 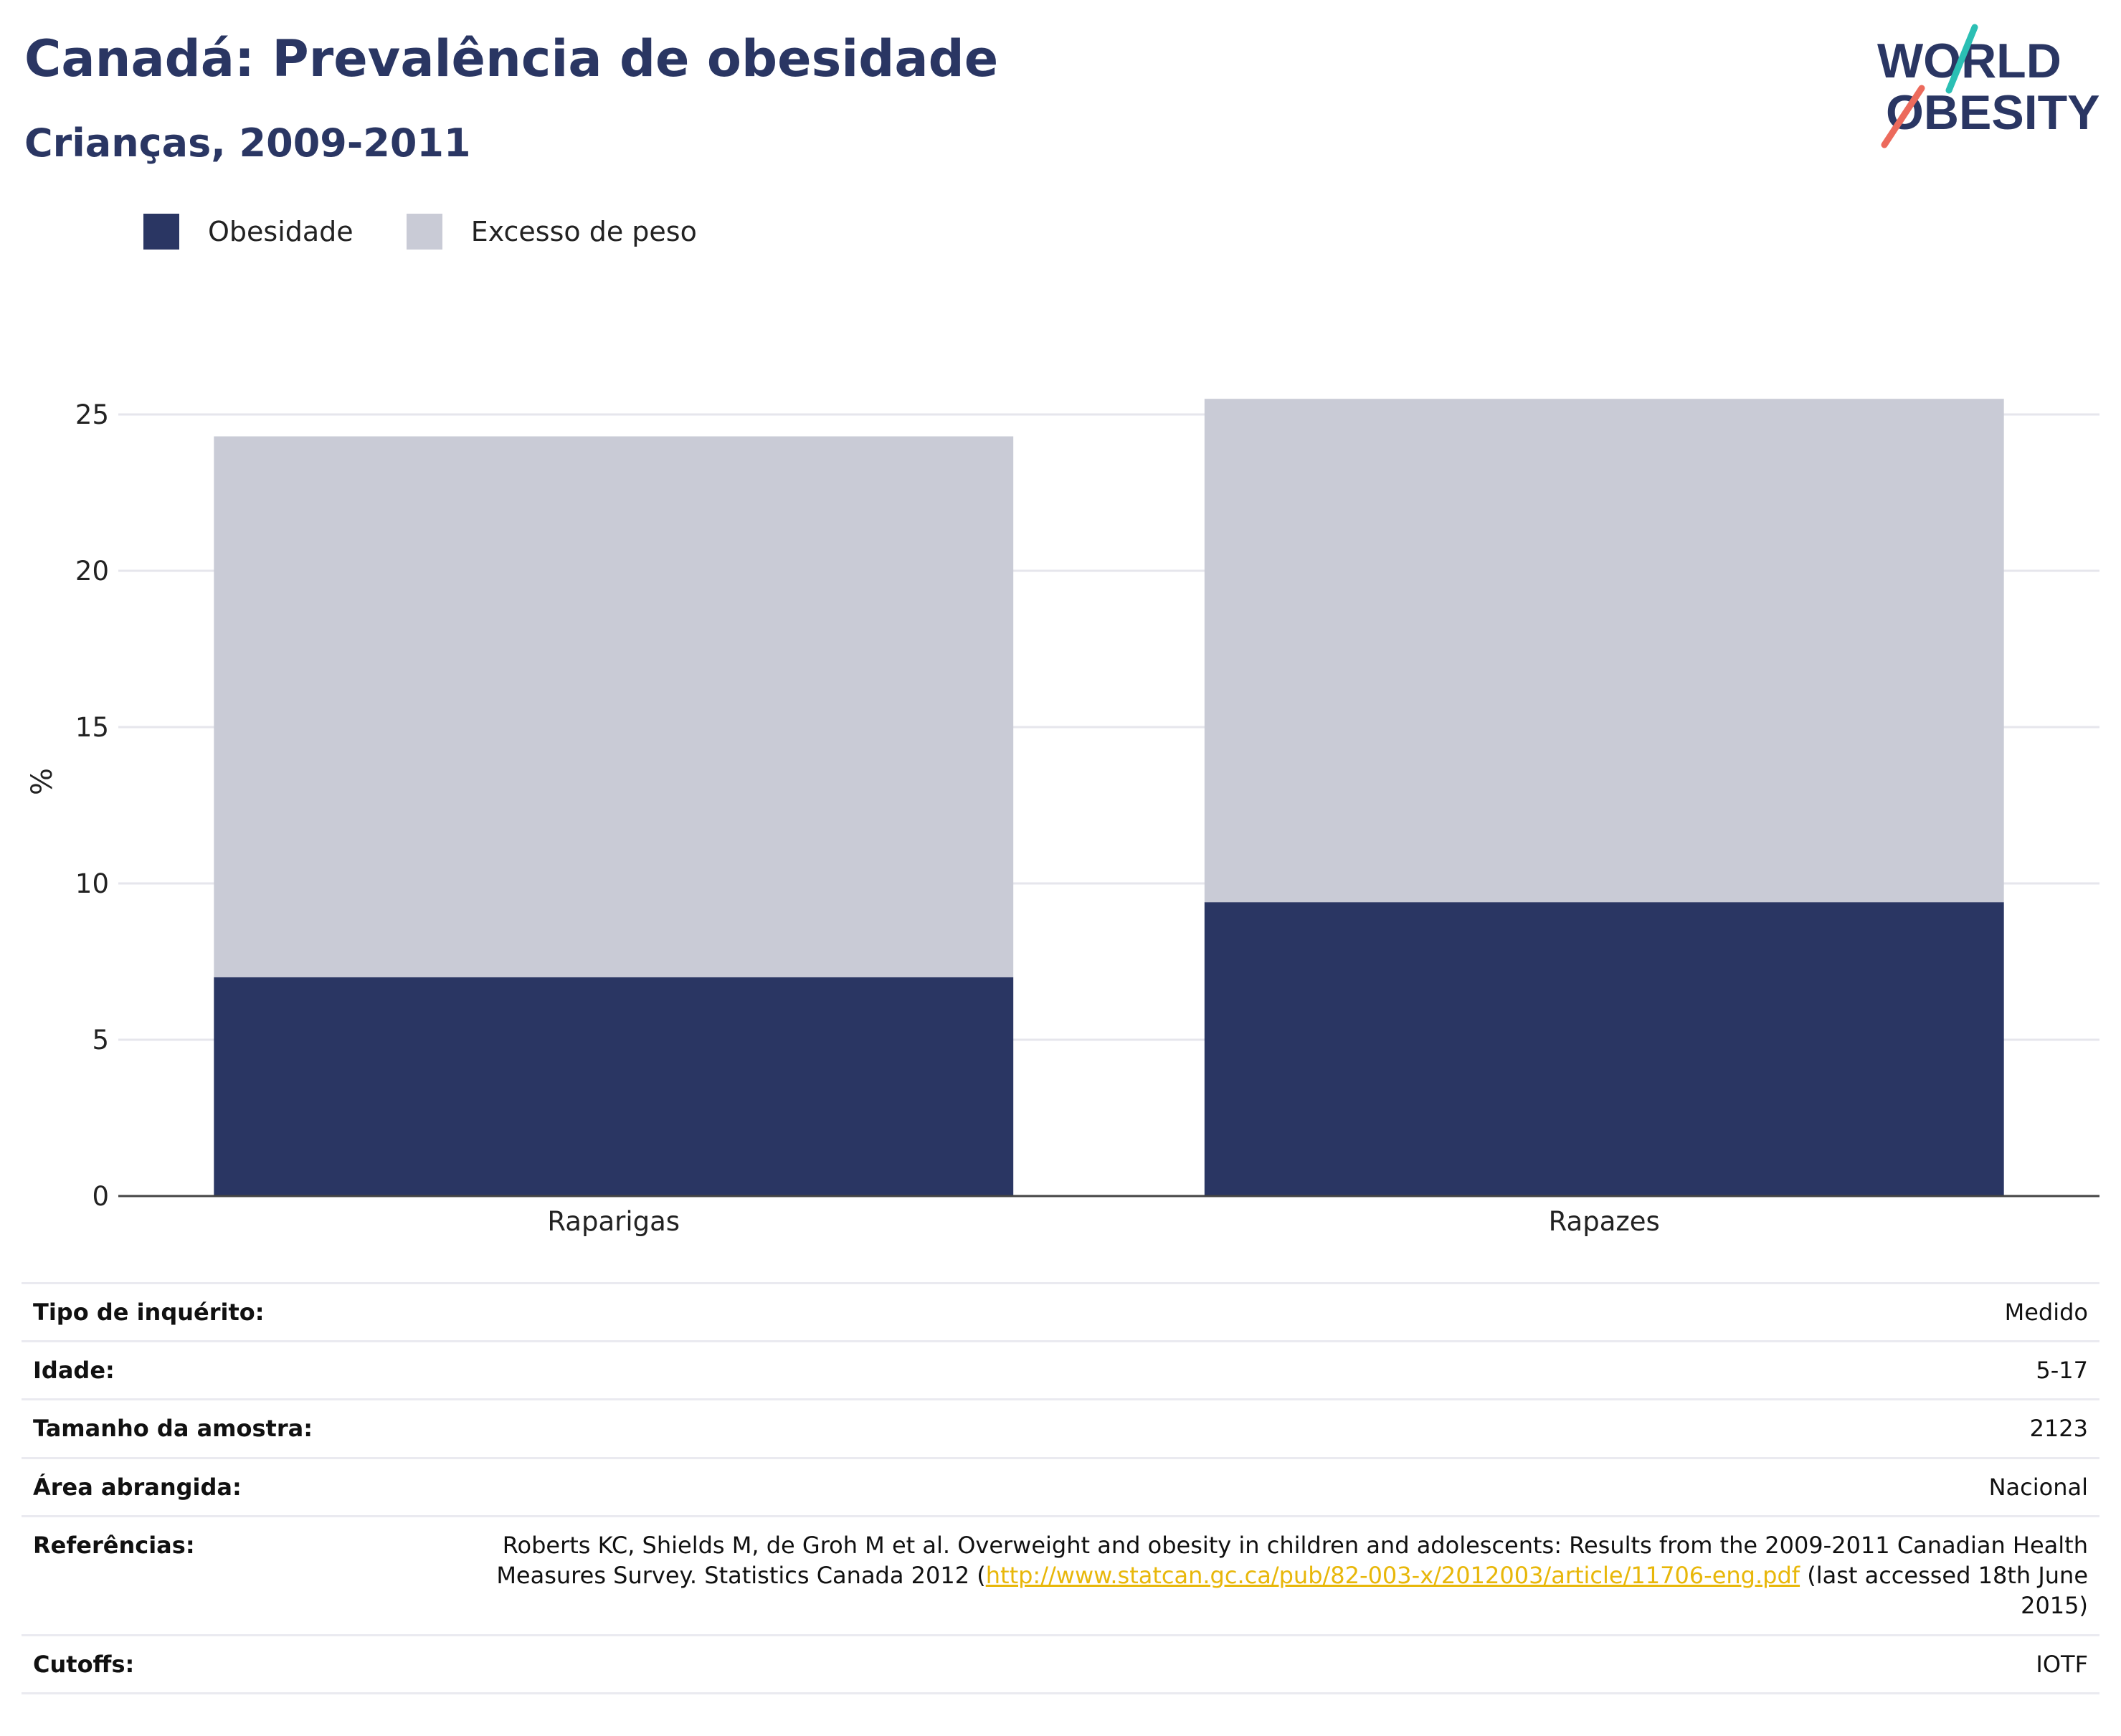 What do you see at coordinates (92, 728) in the screenshot?
I see `y-tick-label: 15` at bounding box center [92, 728].